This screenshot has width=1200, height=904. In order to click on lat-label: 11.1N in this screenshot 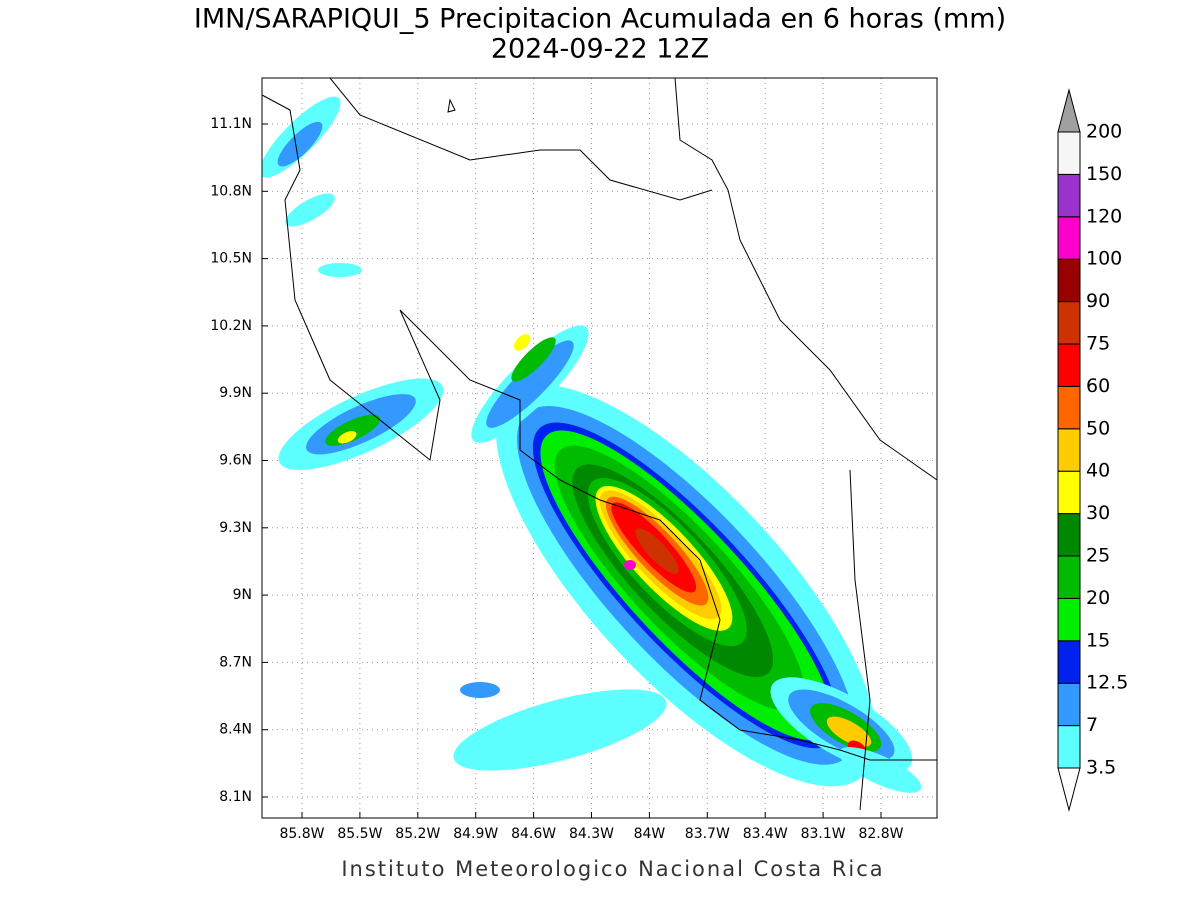, I will do `click(231, 124)`.